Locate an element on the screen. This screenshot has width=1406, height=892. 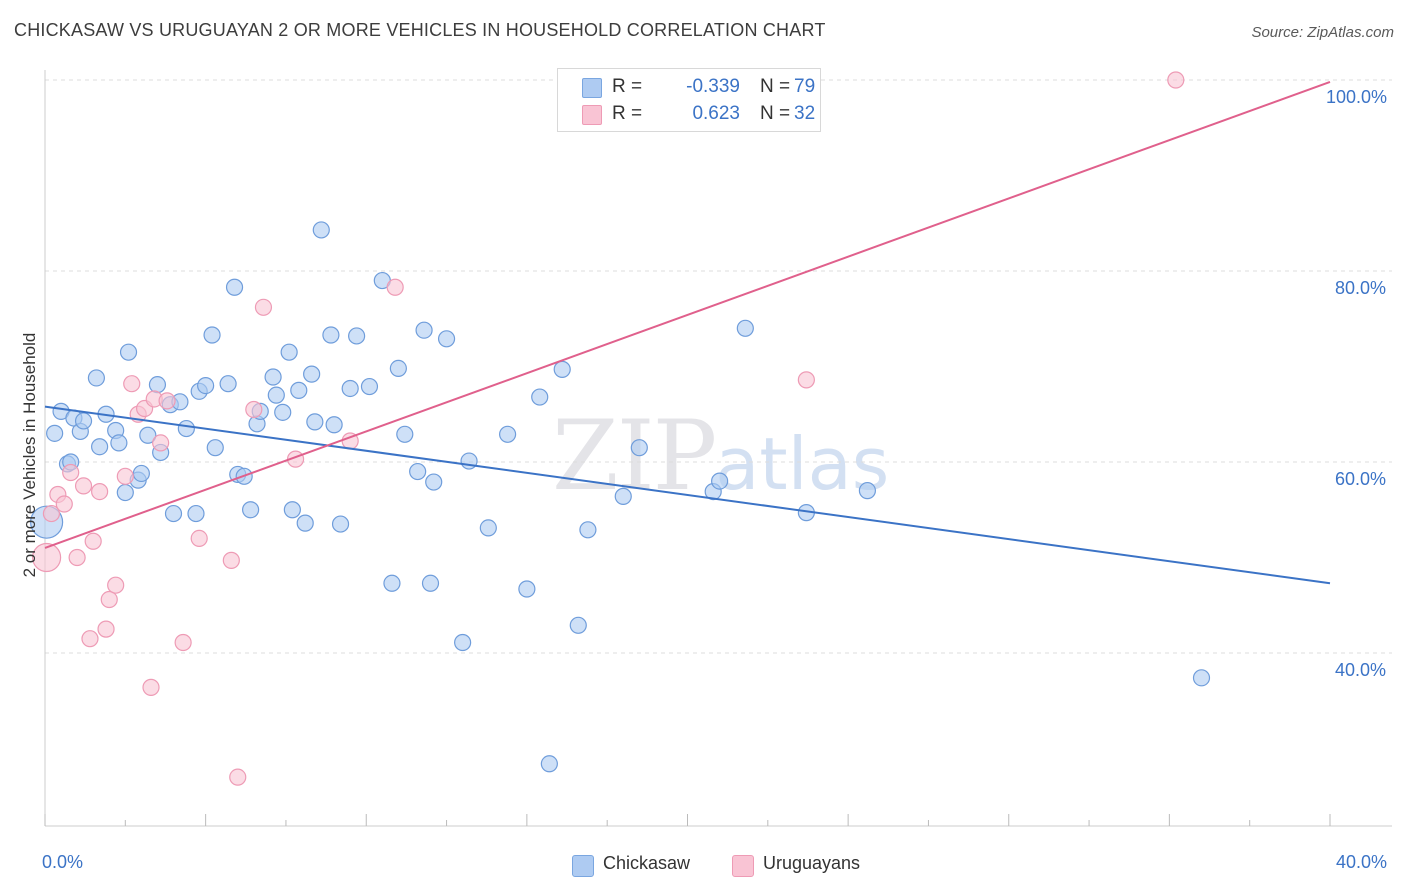
bottom-legend-label-chickasaw: Chickasaw is located at coordinates (647, 863).